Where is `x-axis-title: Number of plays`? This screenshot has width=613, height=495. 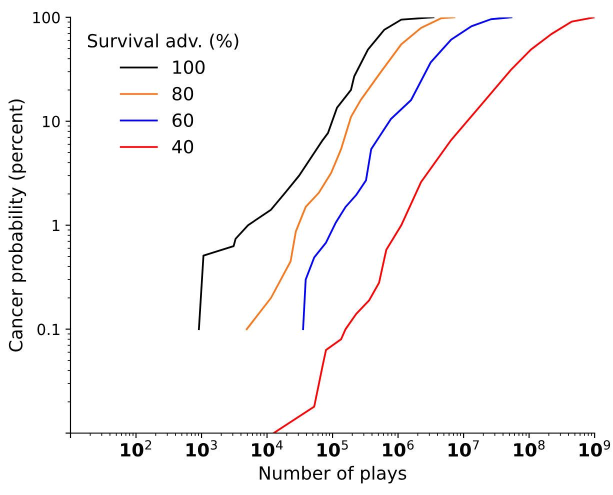 x-axis-title: Number of plays is located at coordinates (333, 475).